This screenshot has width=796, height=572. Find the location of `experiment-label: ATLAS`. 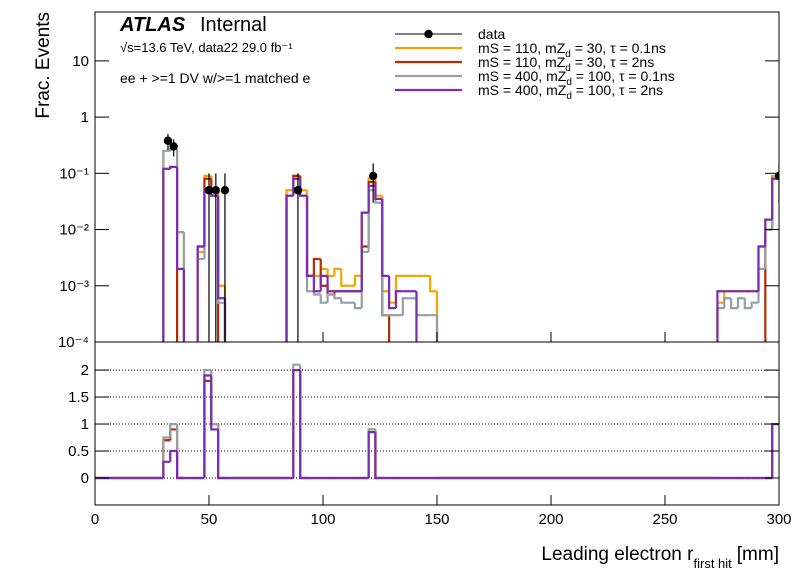

experiment-label: ATLAS is located at coordinates (152, 25).